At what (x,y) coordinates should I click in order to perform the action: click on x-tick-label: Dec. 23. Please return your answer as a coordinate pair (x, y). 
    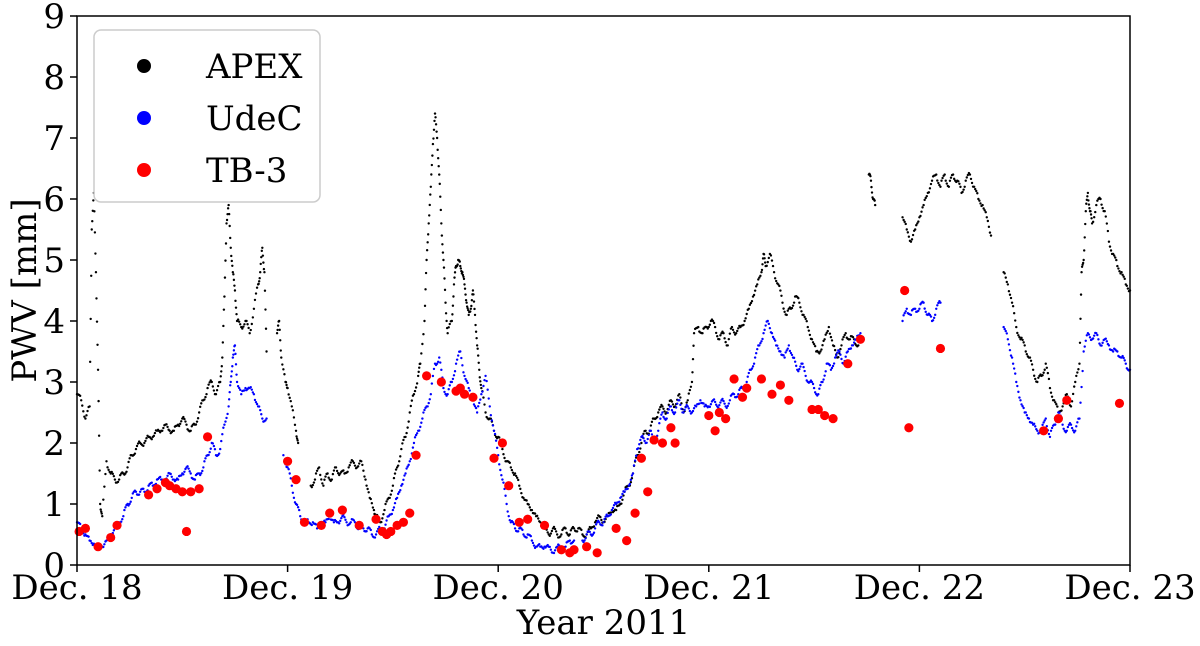
    Looking at the image, I should click on (1129, 588).